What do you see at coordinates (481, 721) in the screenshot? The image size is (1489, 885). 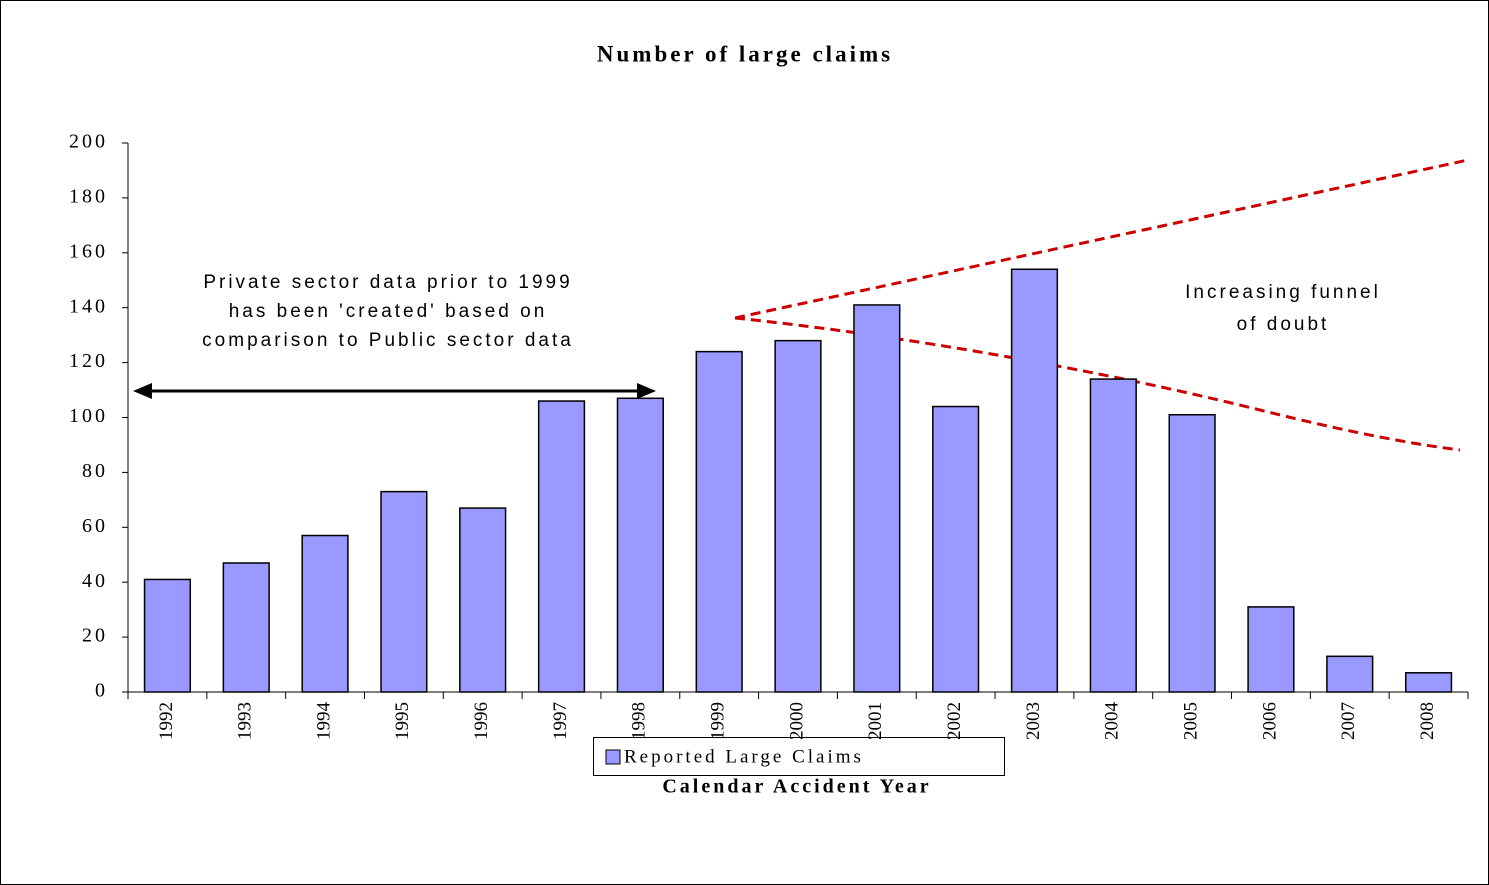 I see `x-tick-label: 1996` at bounding box center [481, 721].